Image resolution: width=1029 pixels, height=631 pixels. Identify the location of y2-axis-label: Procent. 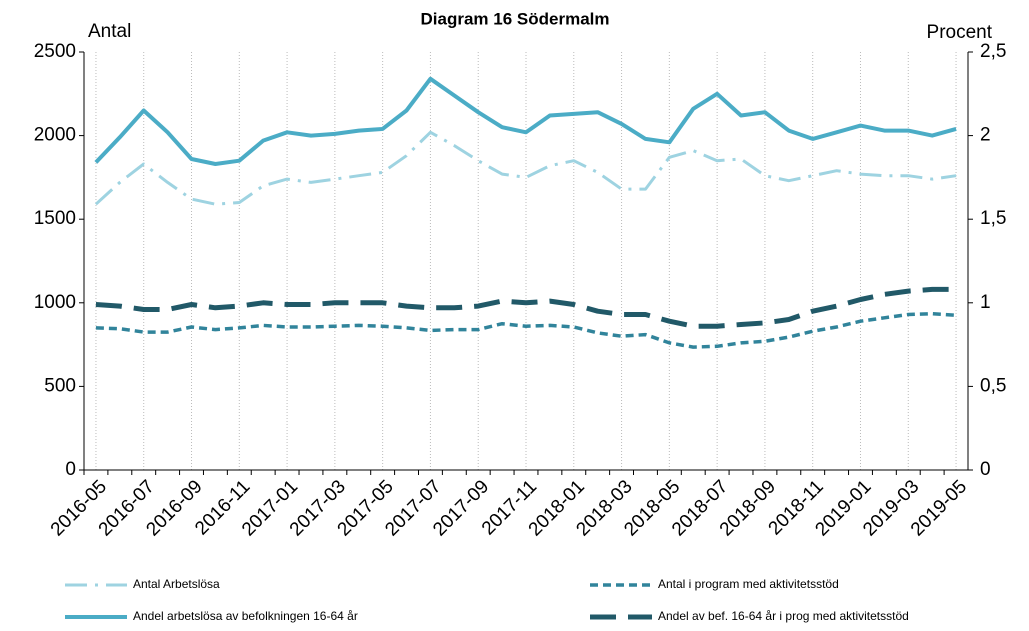
(960, 32).